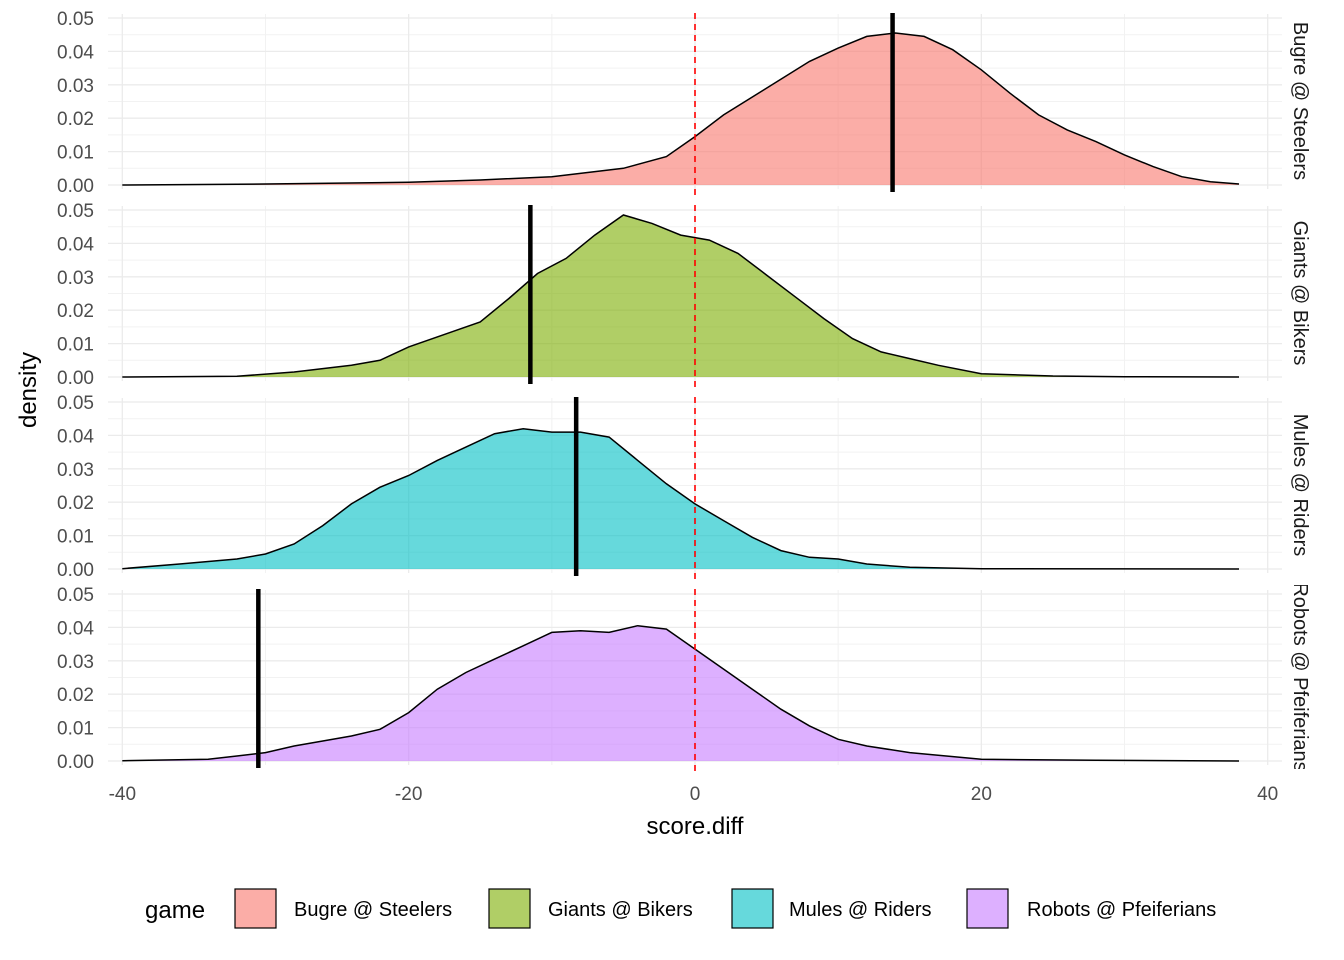 The width and height of the screenshot is (1344, 960). Describe the element at coordinates (175, 910) in the screenshot. I see `legend-title: game` at that location.